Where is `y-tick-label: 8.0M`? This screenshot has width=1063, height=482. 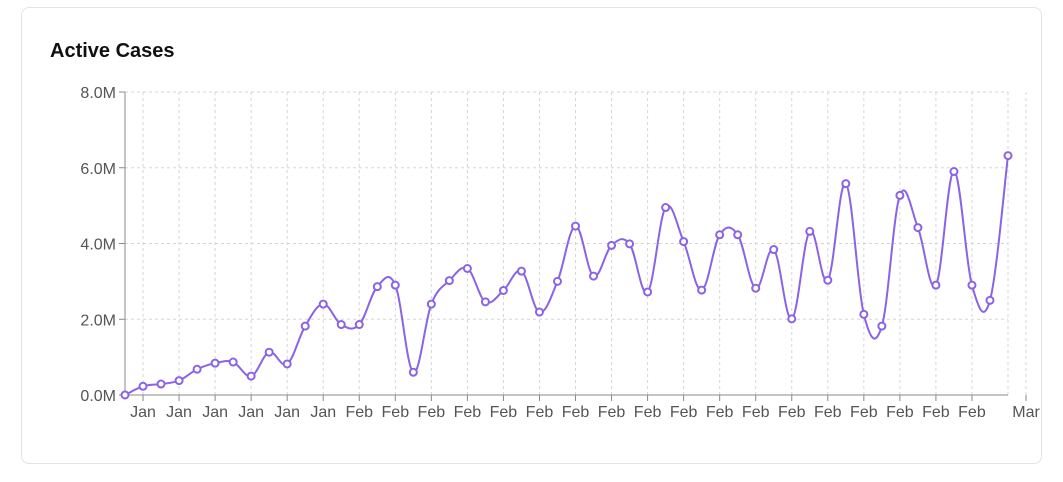
y-tick-label: 8.0M is located at coordinates (98, 93).